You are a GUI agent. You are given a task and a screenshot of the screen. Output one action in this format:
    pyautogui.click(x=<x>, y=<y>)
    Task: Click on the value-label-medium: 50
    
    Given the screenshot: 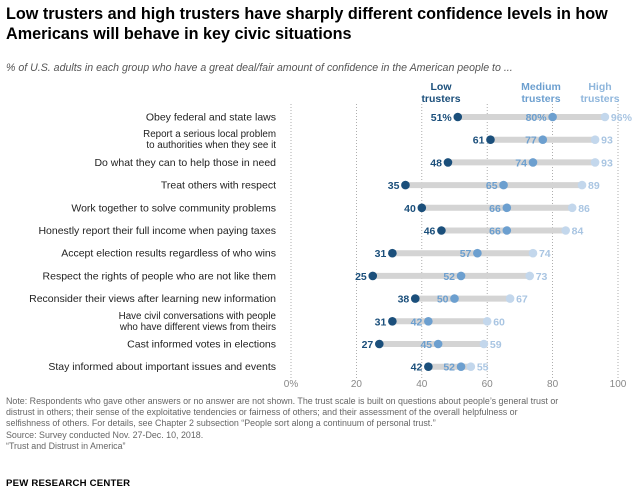 What is the action you would take?
    pyautogui.click(x=443, y=300)
    